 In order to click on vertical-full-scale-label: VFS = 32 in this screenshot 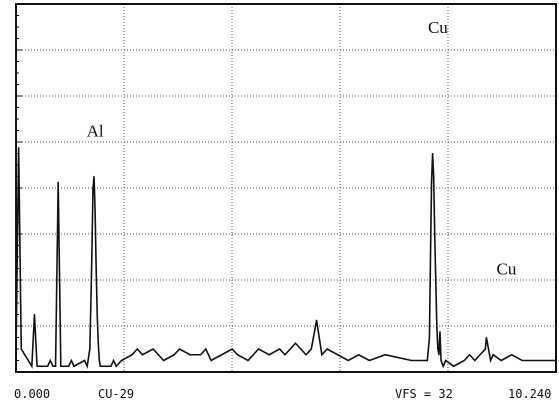, I will do `click(424, 394)`.